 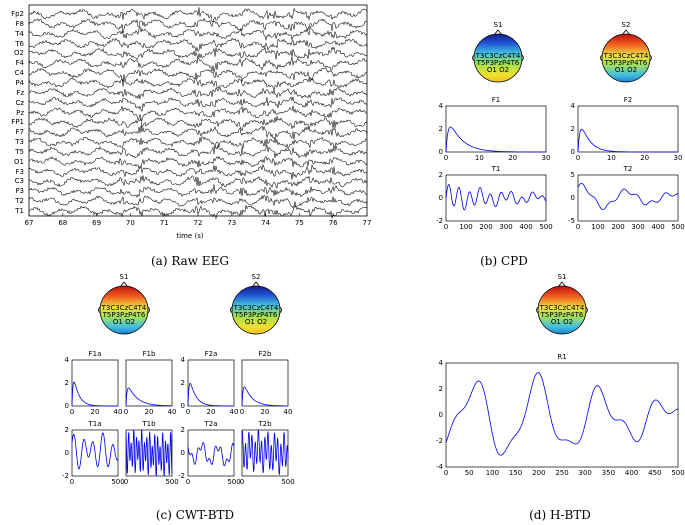 I want to click on cwt-f1-xtick: 40, so click(x=172, y=412).